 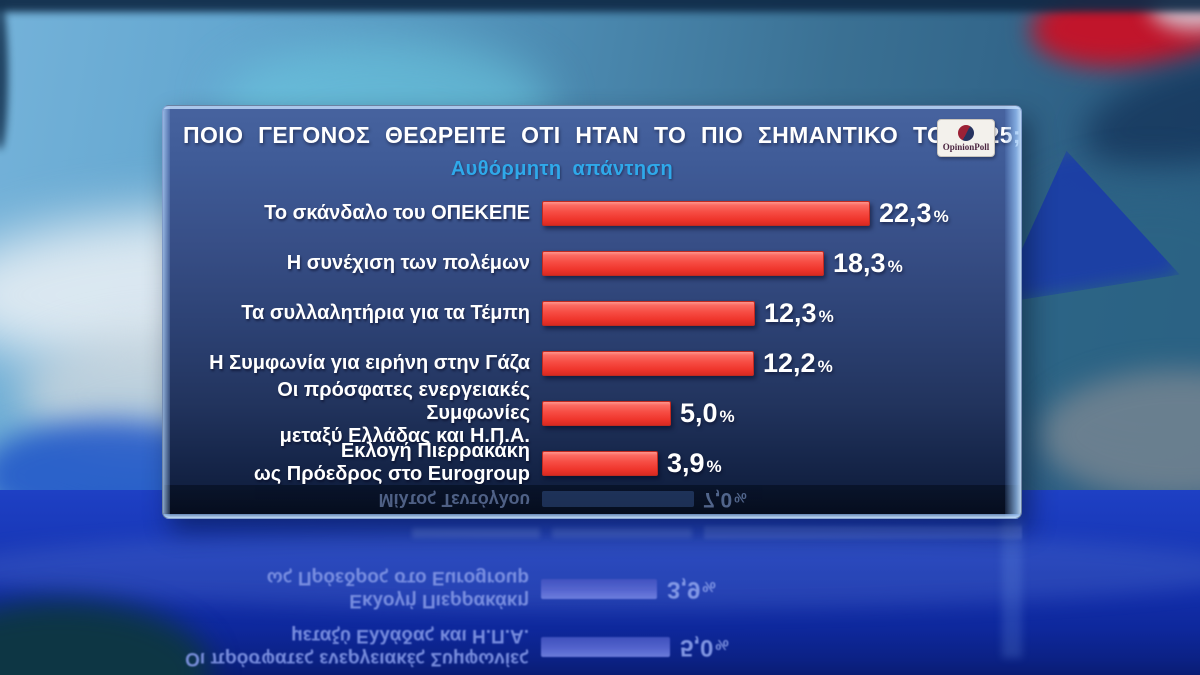 I want to click on reflection-ghost-row, so click(x=717, y=533).